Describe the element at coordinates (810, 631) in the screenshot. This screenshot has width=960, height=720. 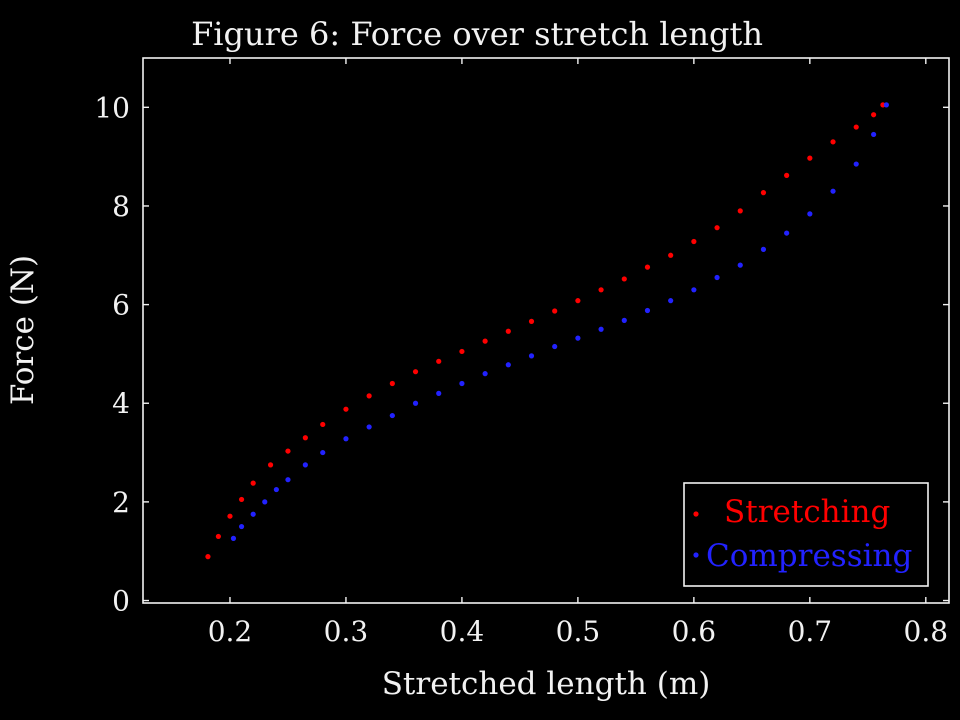
I see `x-tick-label: 0.7` at that location.